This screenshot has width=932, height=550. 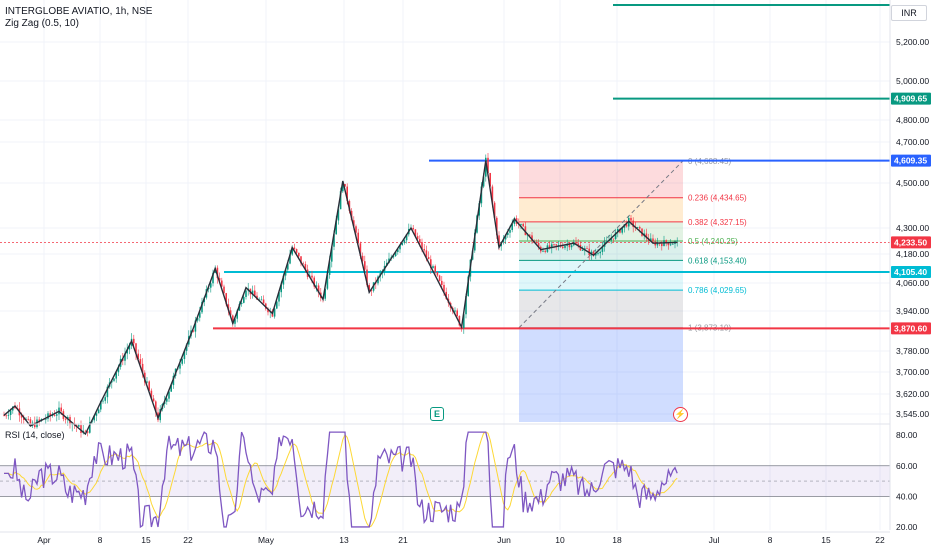 I want to click on currency-button: INR, so click(x=909, y=13).